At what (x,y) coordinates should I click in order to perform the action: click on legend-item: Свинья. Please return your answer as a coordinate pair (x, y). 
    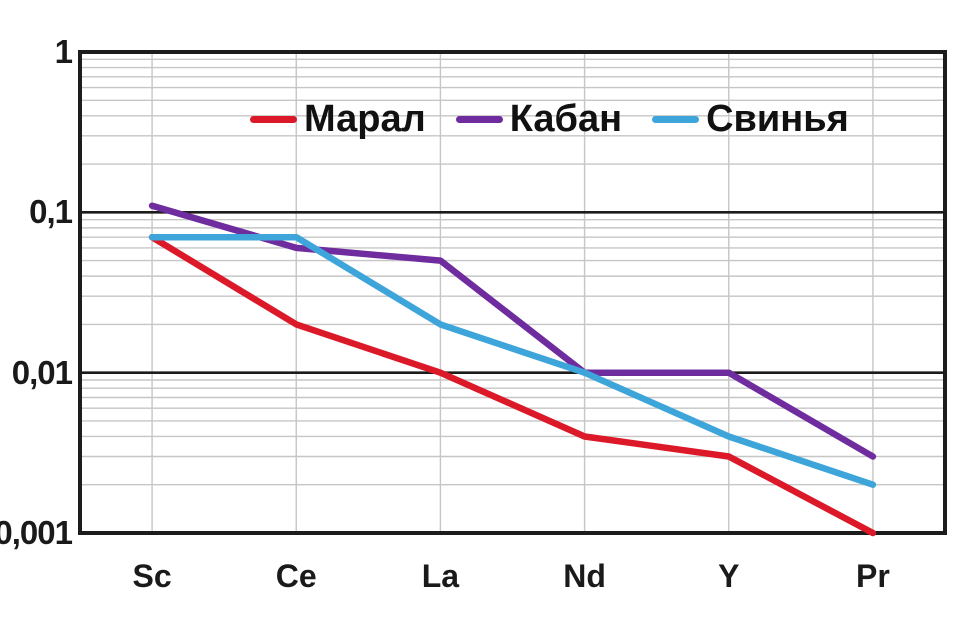
    Looking at the image, I should click on (750, 119).